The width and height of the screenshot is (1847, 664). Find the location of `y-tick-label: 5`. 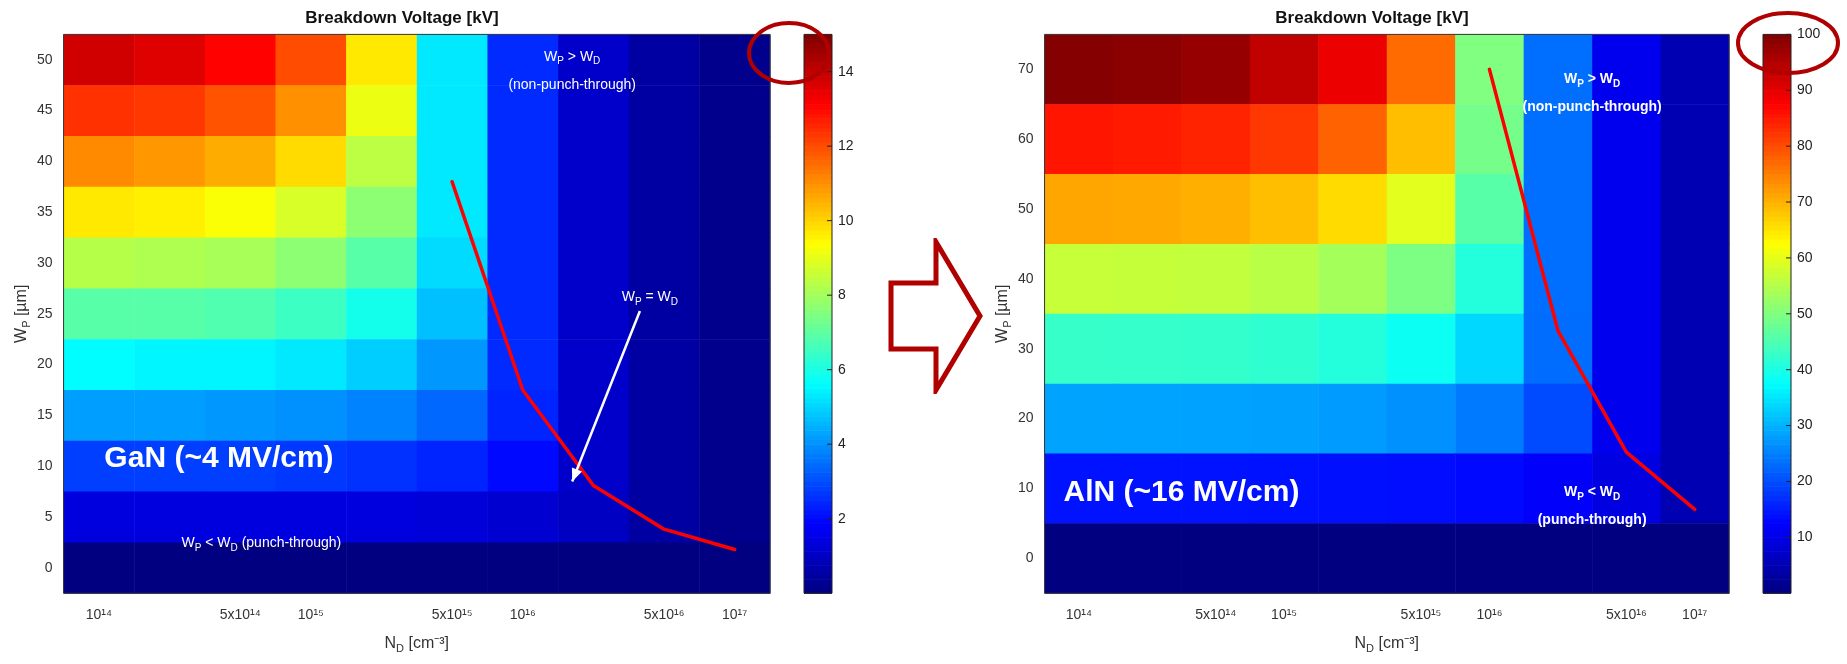

y-tick-label: 5 is located at coordinates (48, 515).